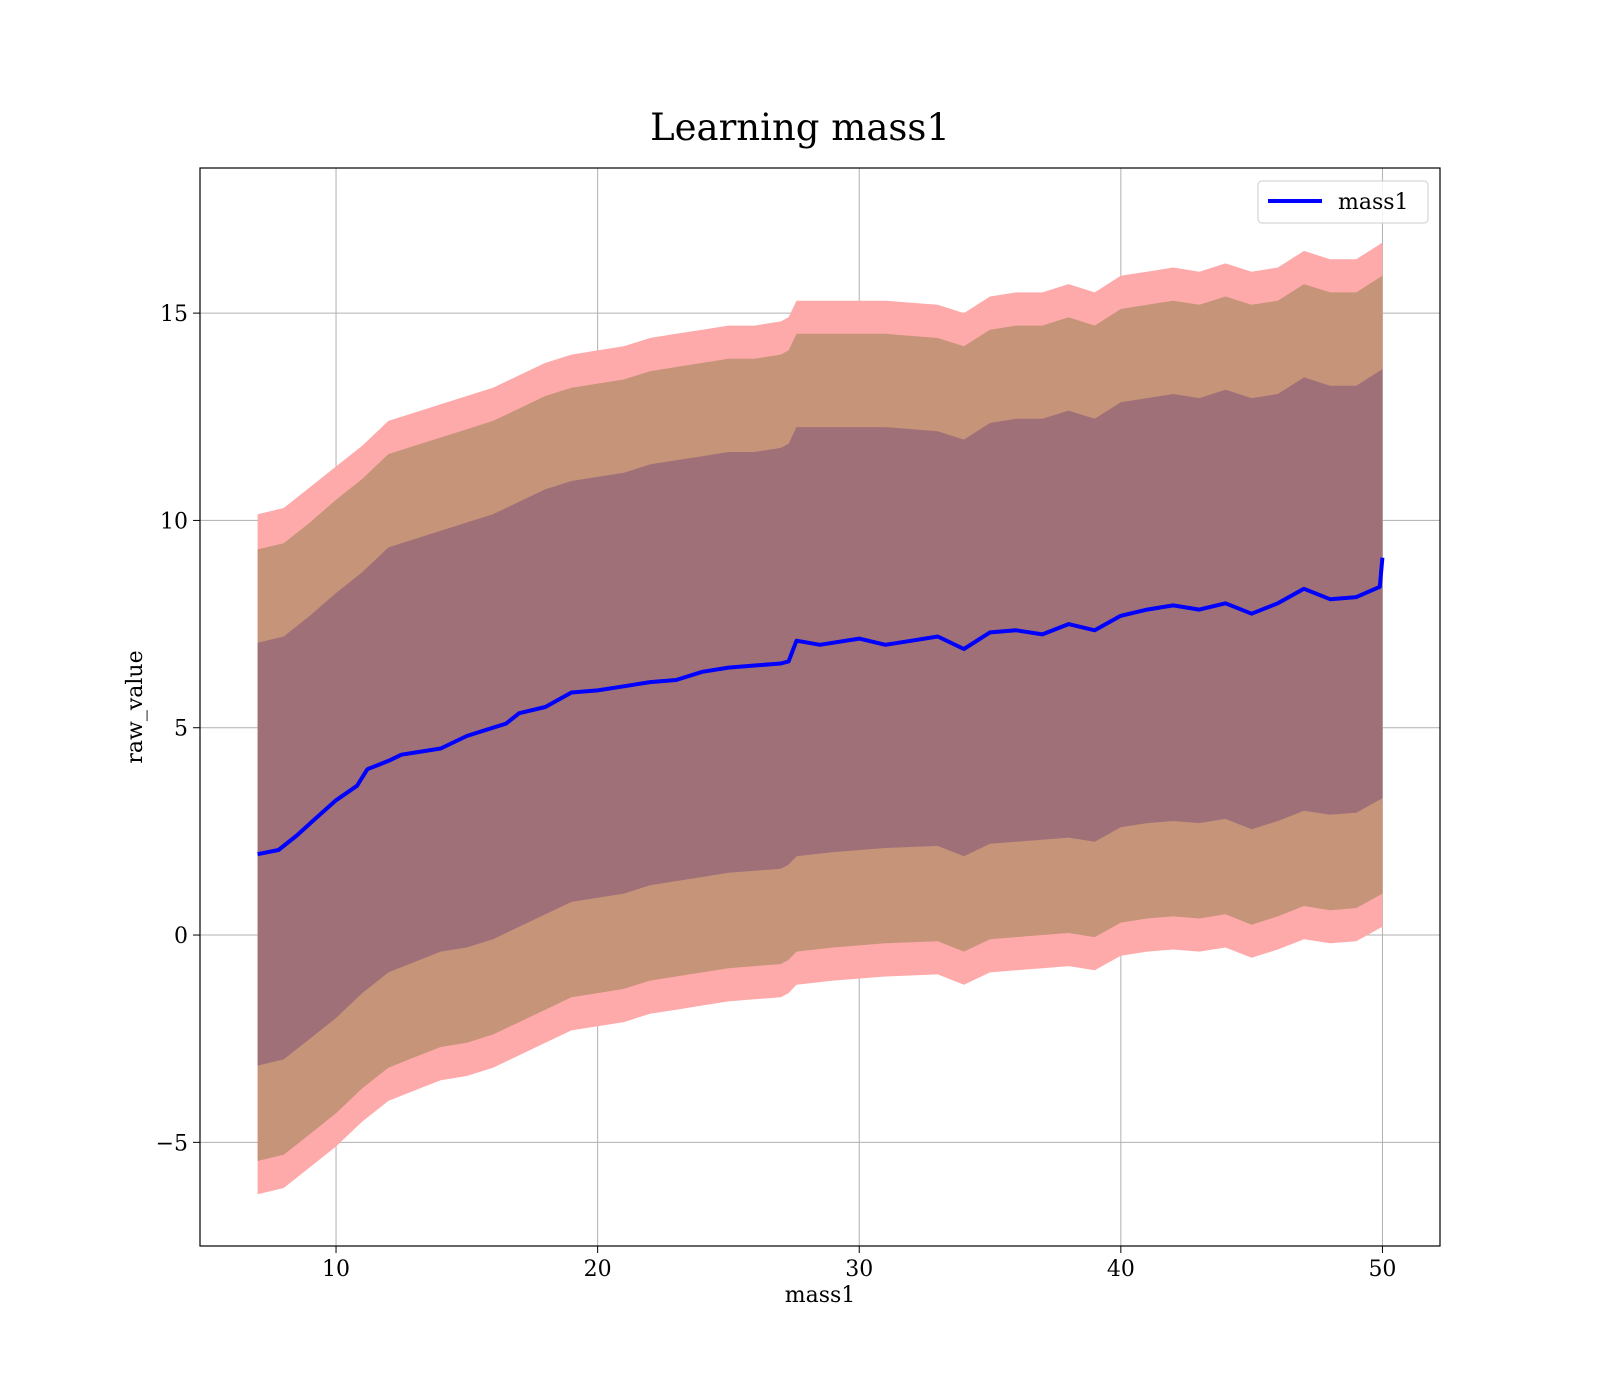 This screenshot has width=1600, height=1400. What do you see at coordinates (135, 706) in the screenshot?
I see `y-axis-label: raw_value` at bounding box center [135, 706].